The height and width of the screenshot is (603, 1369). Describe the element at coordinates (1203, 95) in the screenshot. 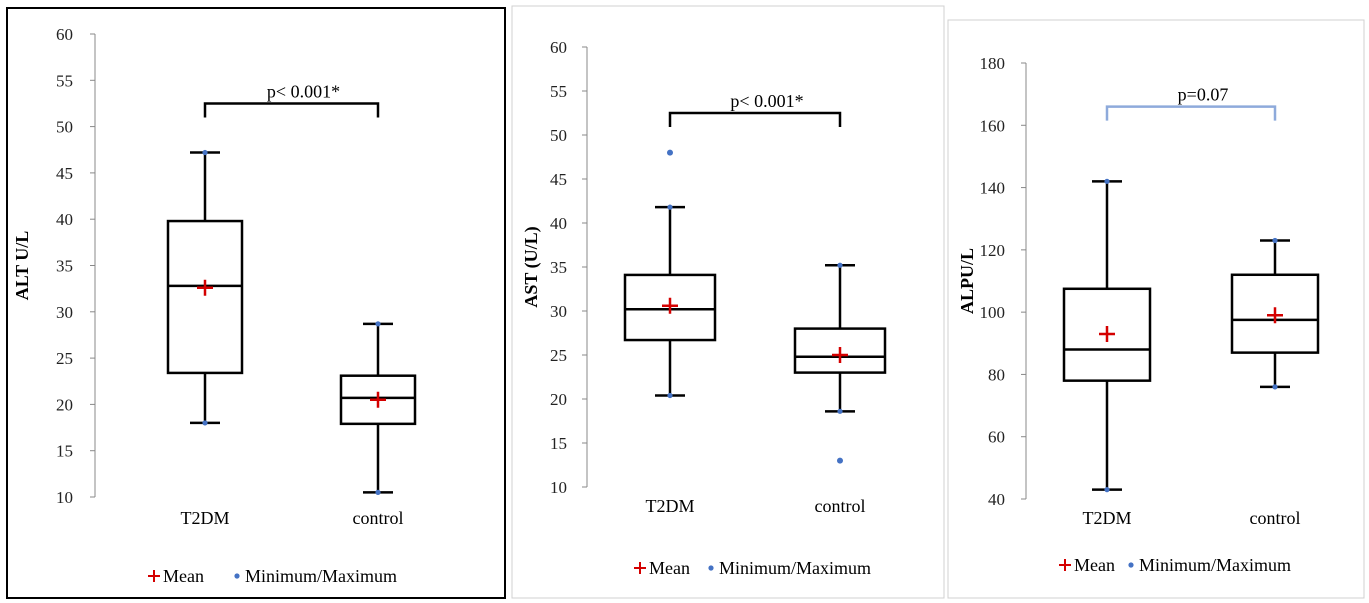

I see `significance-label: p=0.07` at that location.